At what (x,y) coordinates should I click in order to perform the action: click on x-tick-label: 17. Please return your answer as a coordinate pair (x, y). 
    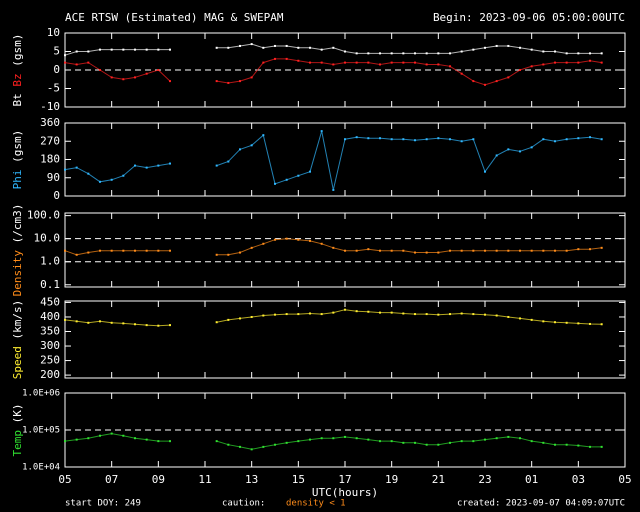
    Looking at the image, I should click on (344, 479).